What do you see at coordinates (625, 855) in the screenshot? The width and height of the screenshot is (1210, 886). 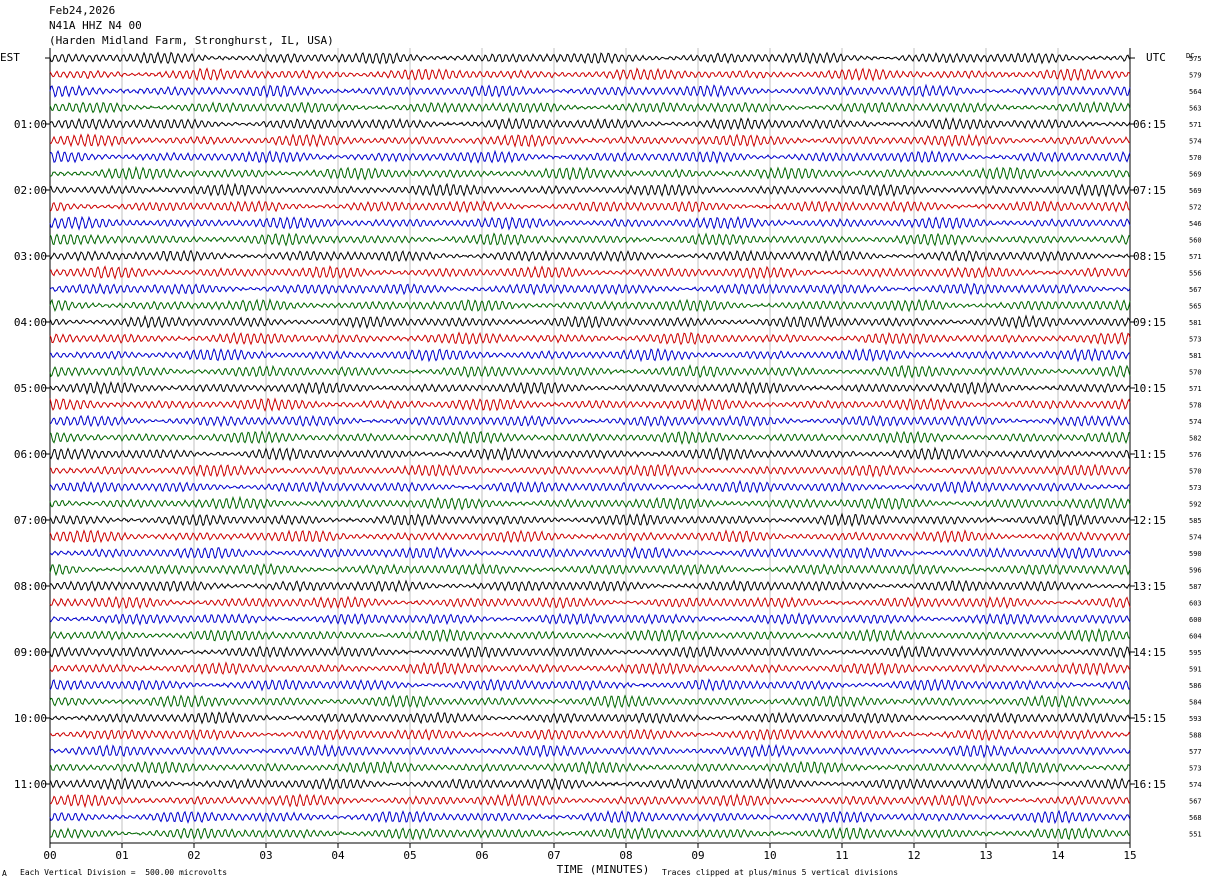 I see `x-tick-label: 08` at bounding box center [625, 855].